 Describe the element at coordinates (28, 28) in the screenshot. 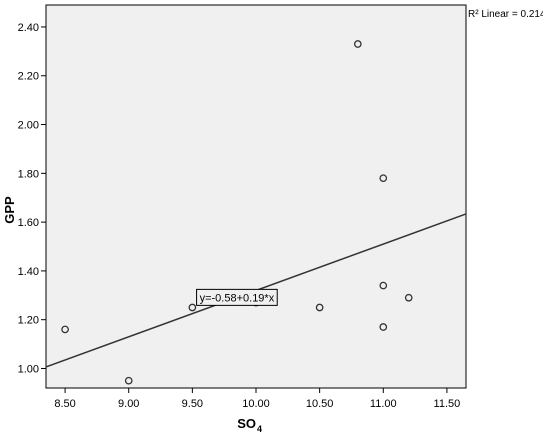

I see `y-tick-label: 2.40` at that location.